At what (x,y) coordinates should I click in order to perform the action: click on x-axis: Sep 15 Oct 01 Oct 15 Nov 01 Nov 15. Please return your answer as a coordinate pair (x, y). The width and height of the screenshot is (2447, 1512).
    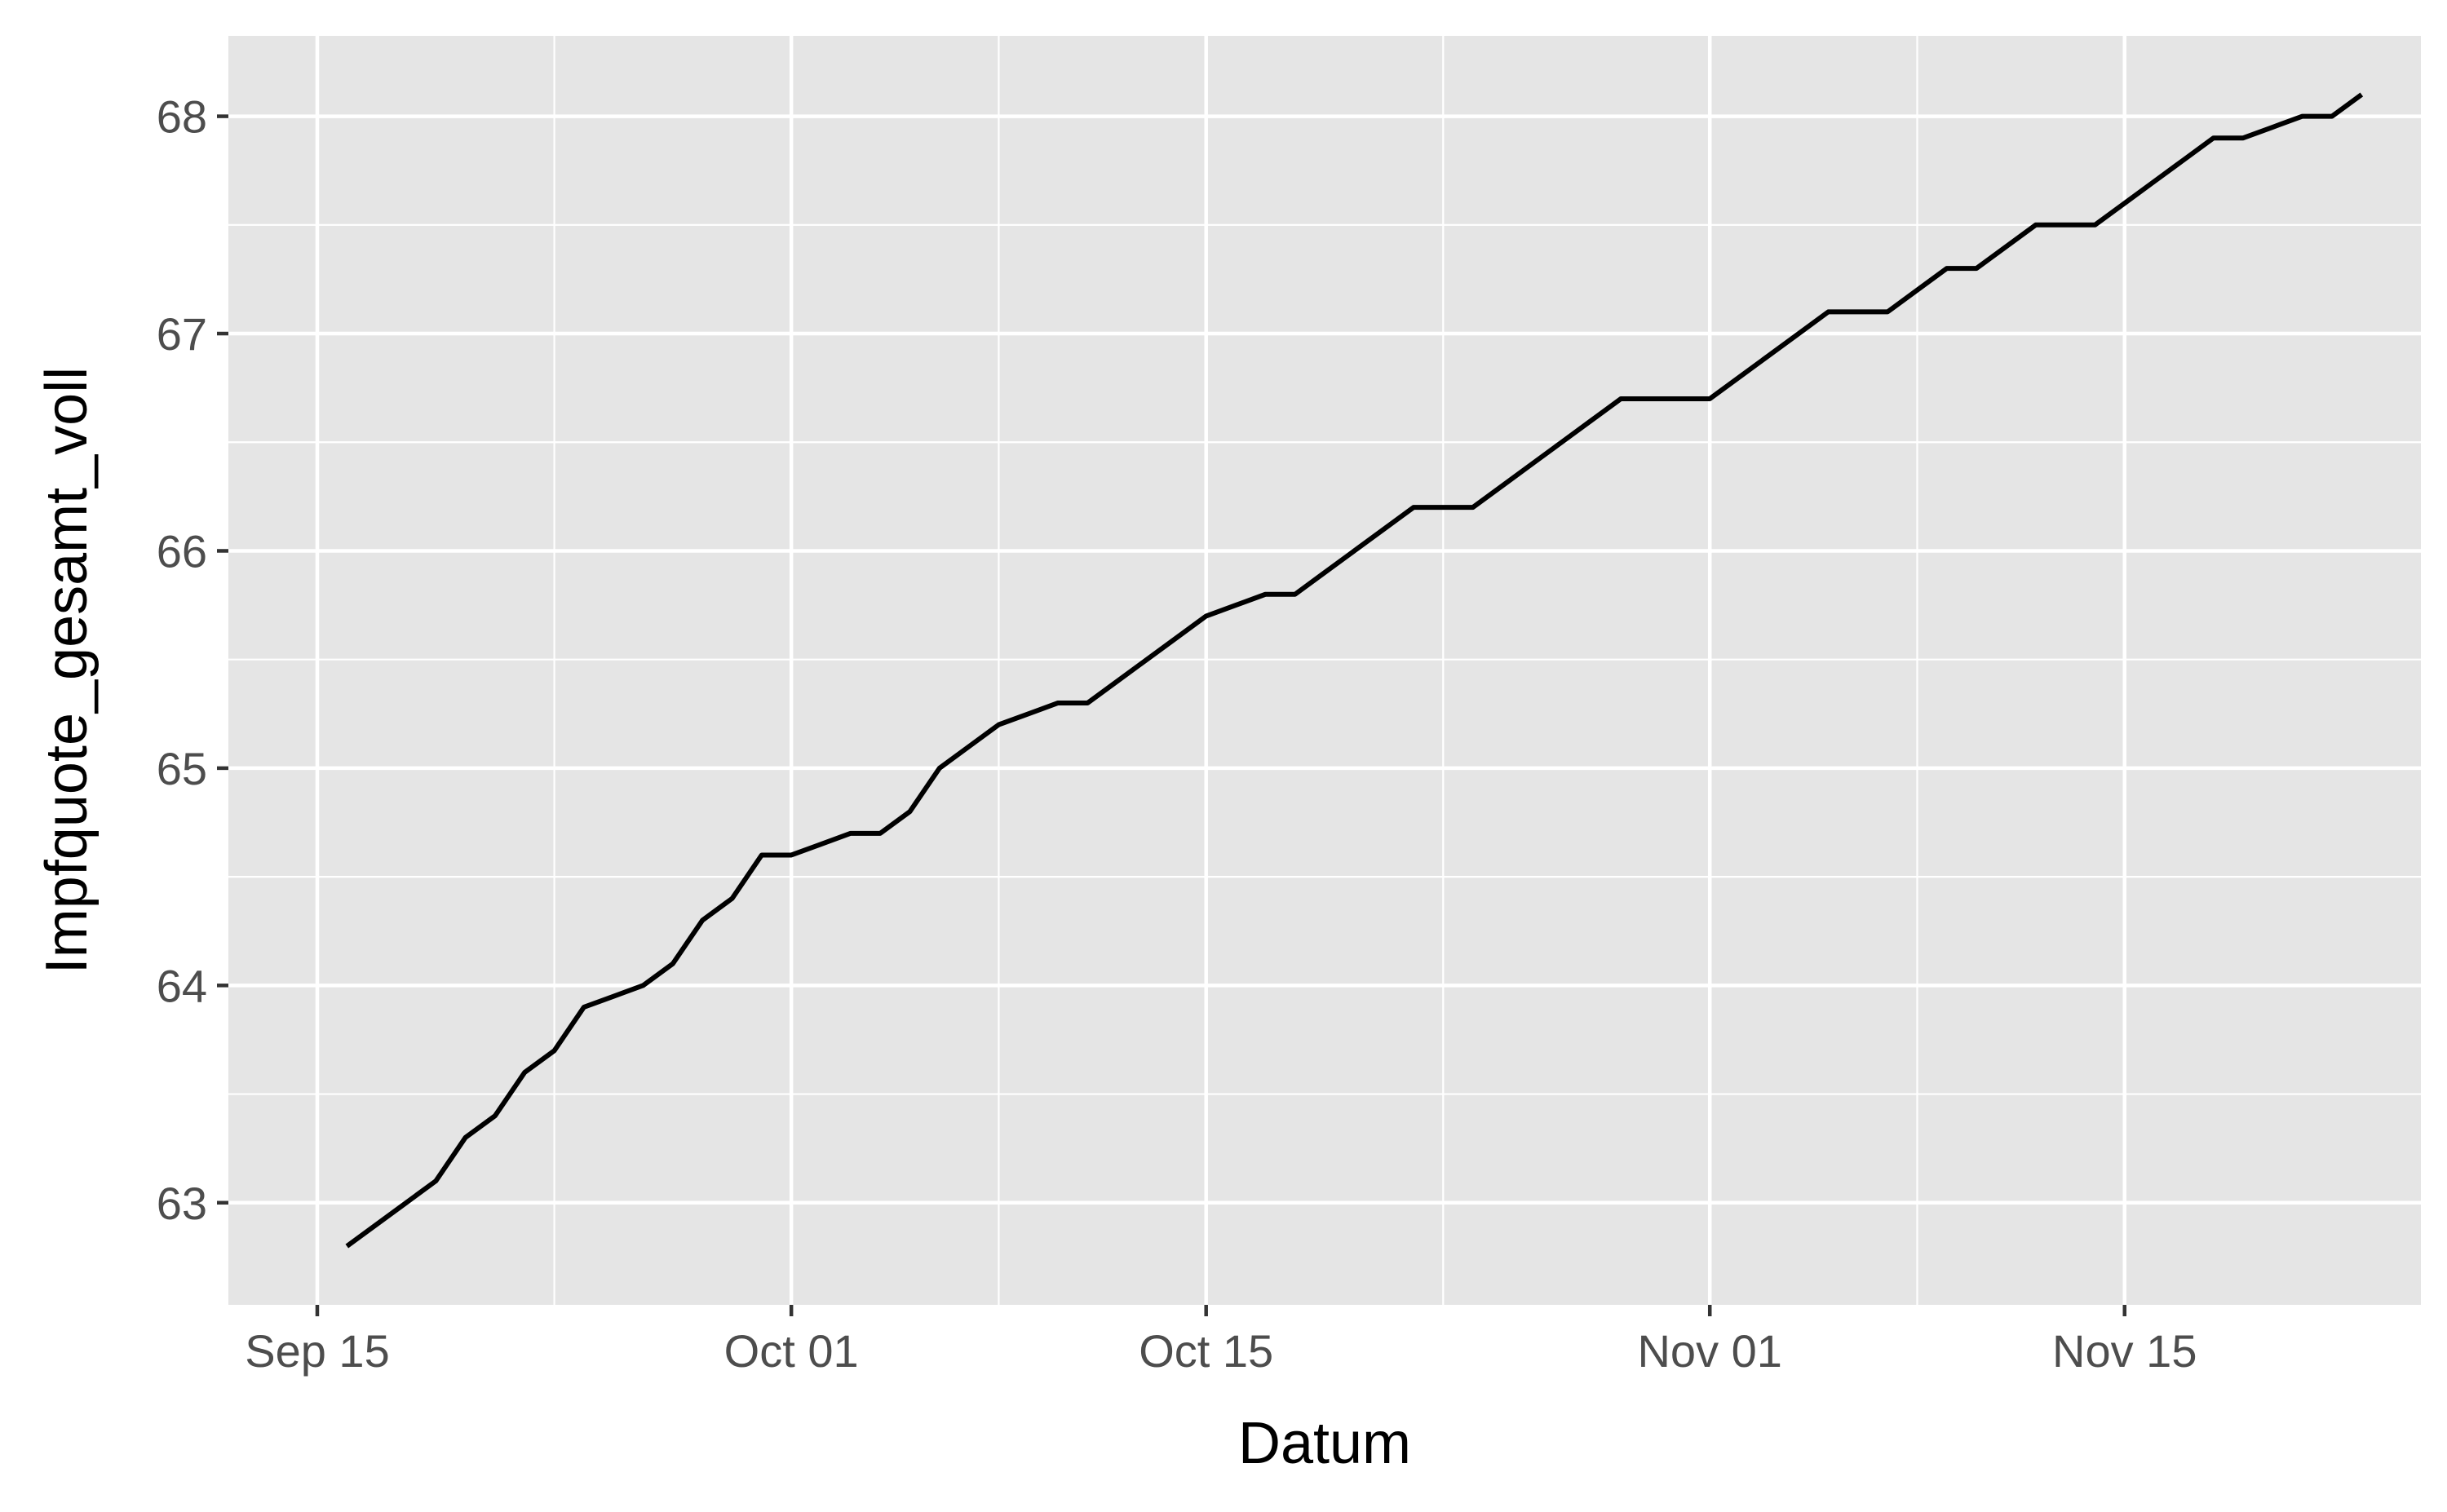
    Looking at the image, I should click on (1221, 1341).